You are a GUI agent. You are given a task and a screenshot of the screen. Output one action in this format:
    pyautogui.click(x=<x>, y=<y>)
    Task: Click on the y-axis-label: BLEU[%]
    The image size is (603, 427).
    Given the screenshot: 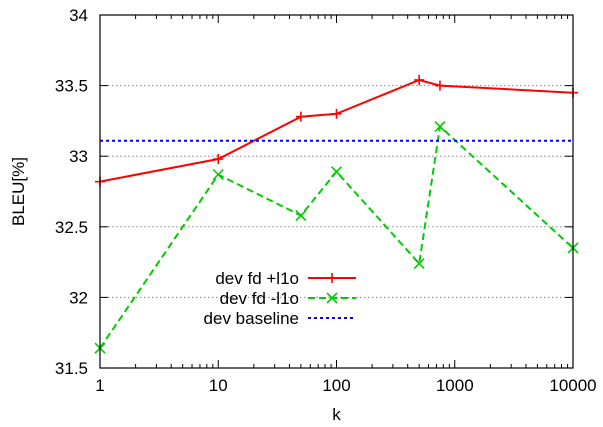 What is the action you would take?
    pyautogui.click(x=18, y=191)
    